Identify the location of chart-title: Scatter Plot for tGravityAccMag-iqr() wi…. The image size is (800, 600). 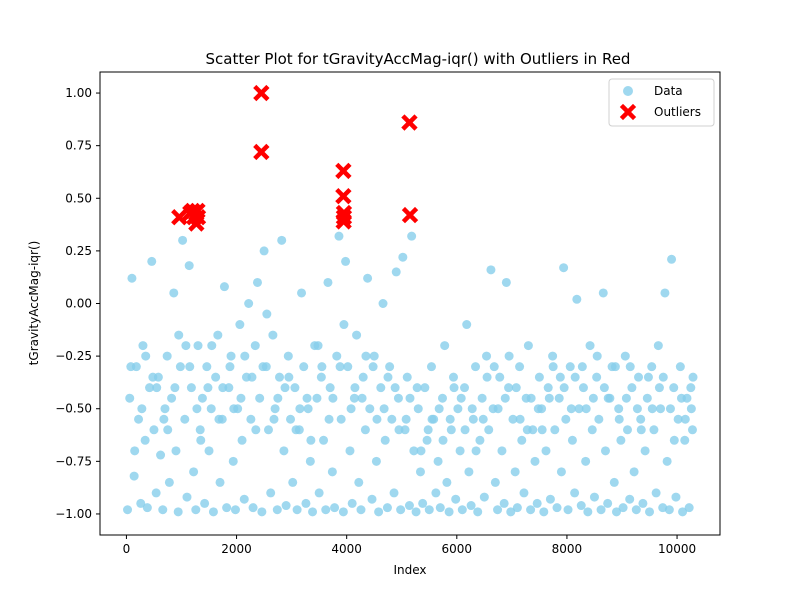
(418, 59).